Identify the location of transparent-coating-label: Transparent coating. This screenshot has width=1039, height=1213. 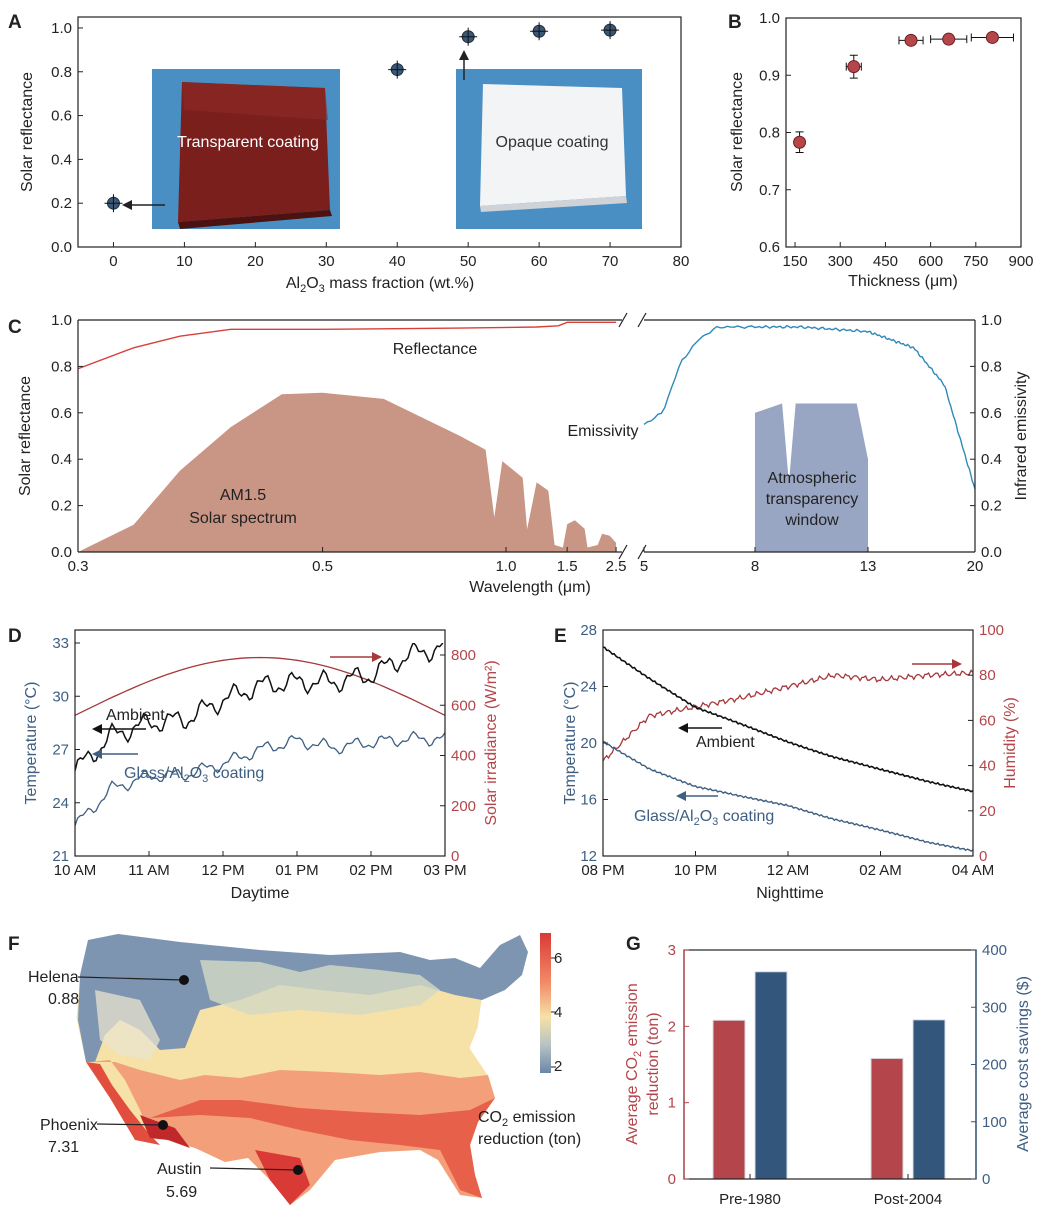
(248, 142).